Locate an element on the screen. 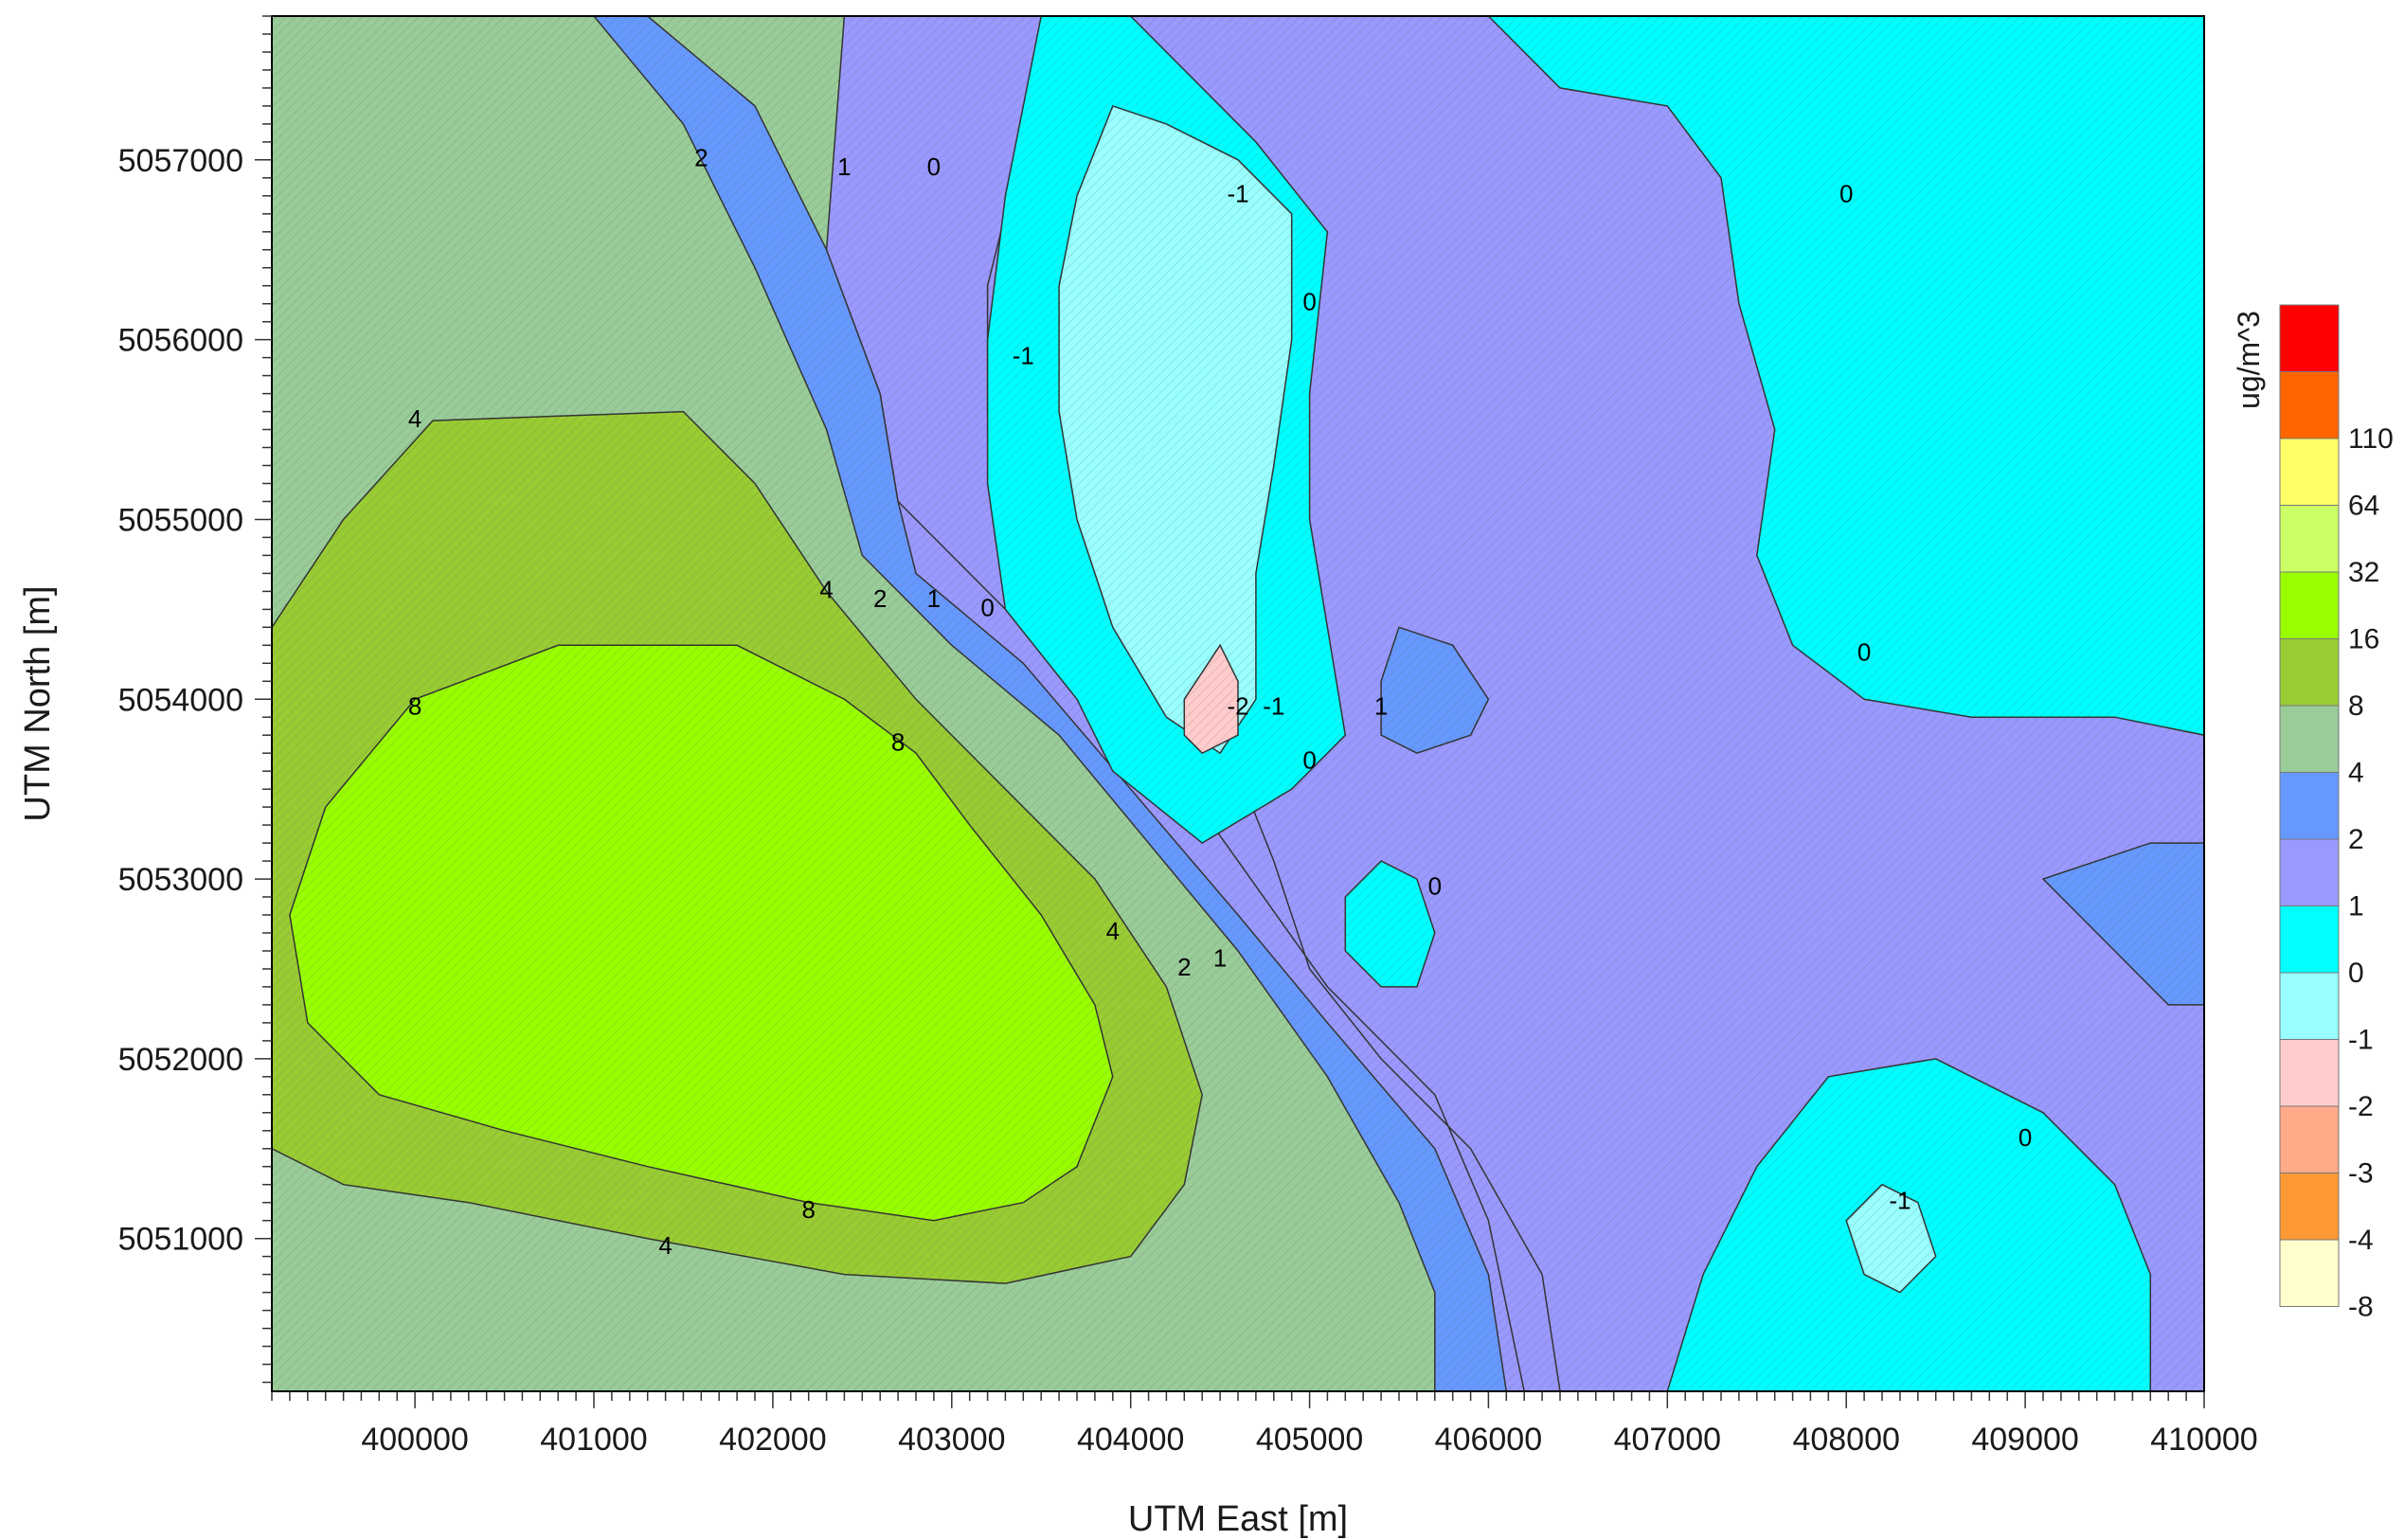 This screenshot has height=1540, width=2404. colorbar-label: 0 is located at coordinates (2356, 973).